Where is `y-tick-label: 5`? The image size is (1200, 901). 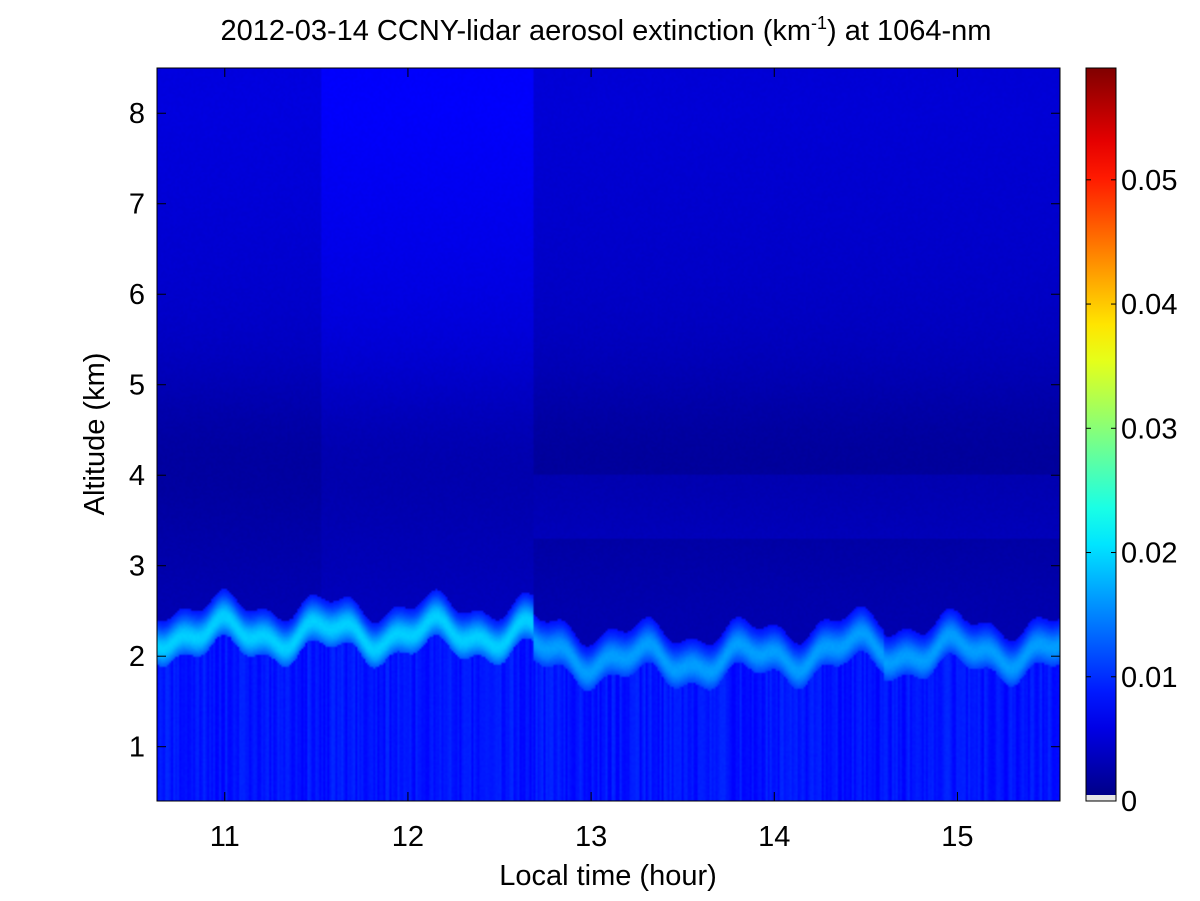 y-tick-label: 5 is located at coordinates (137, 386).